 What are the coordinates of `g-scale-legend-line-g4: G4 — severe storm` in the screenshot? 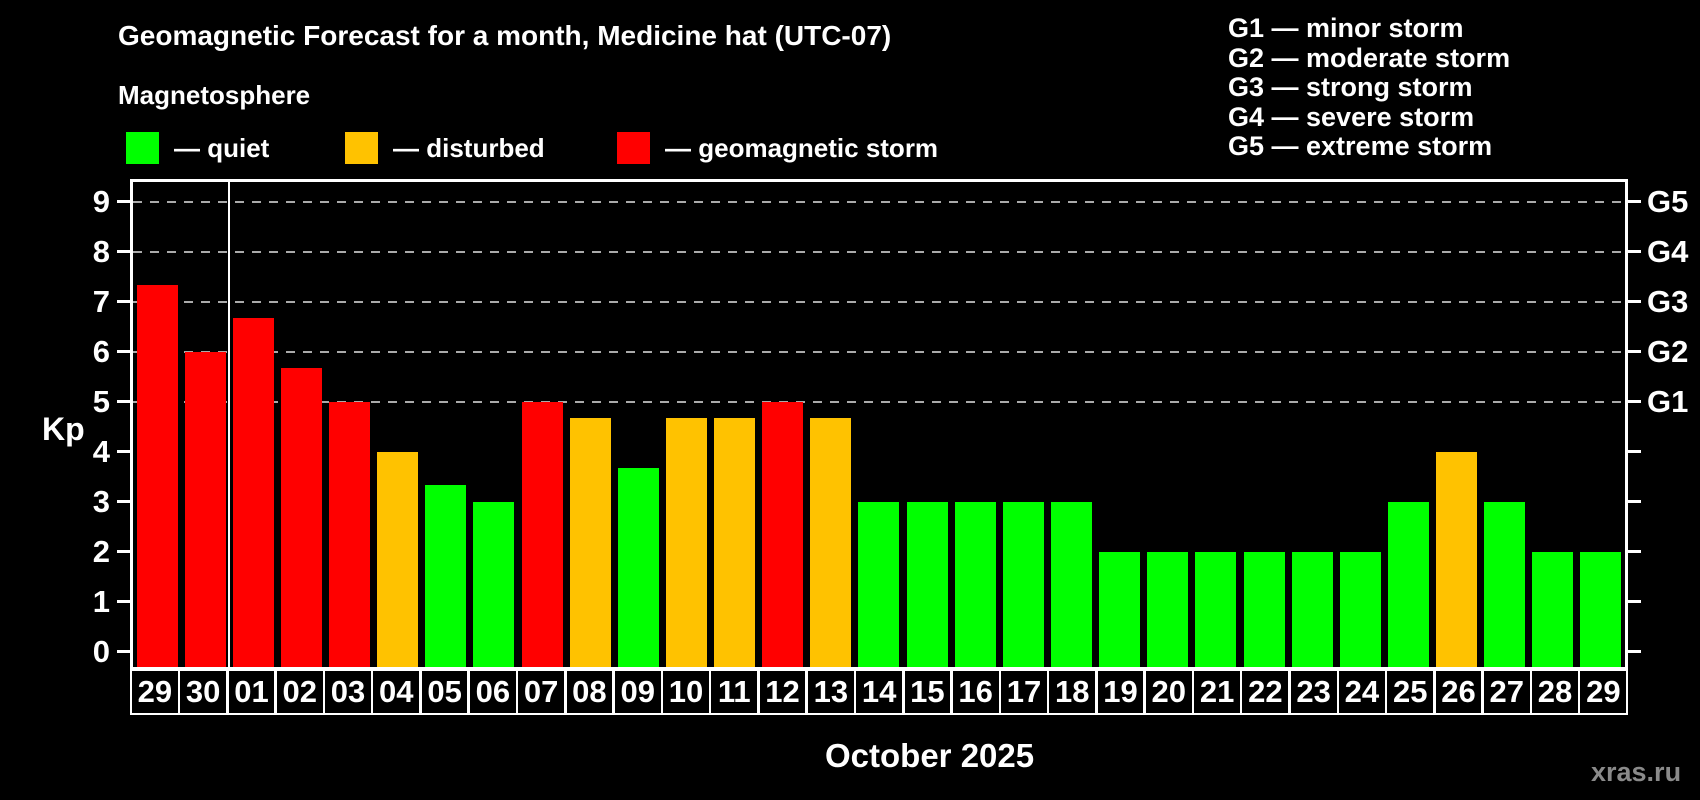 It's located at (1351, 116).